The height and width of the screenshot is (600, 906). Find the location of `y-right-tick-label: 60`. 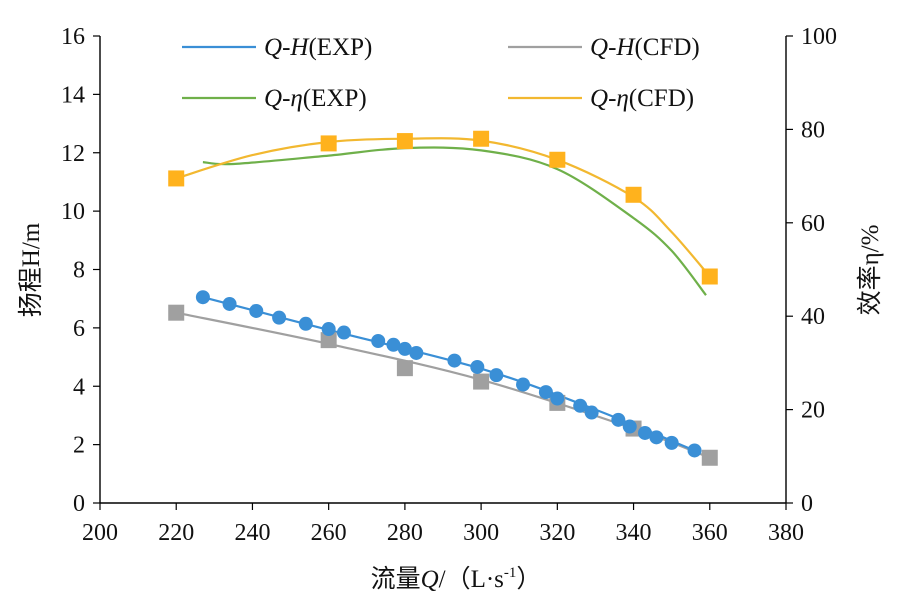

y-right-tick-label: 60 is located at coordinates (813, 224).